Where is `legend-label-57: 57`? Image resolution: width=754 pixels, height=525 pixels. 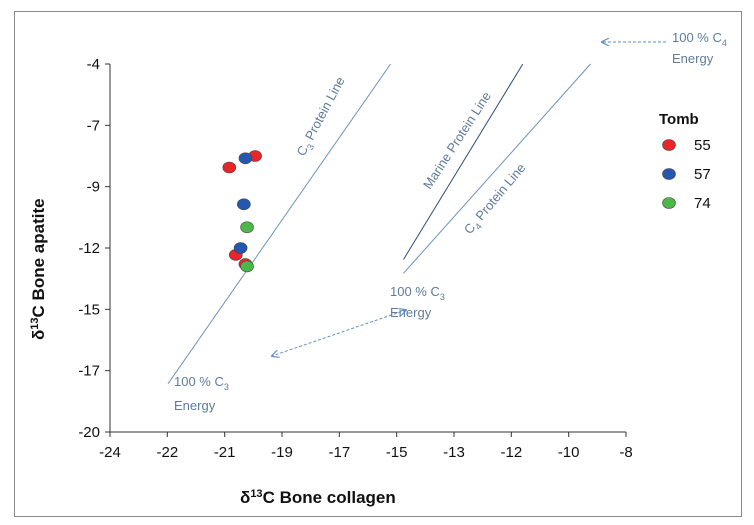 legend-label-57: 57 is located at coordinates (702, 174).